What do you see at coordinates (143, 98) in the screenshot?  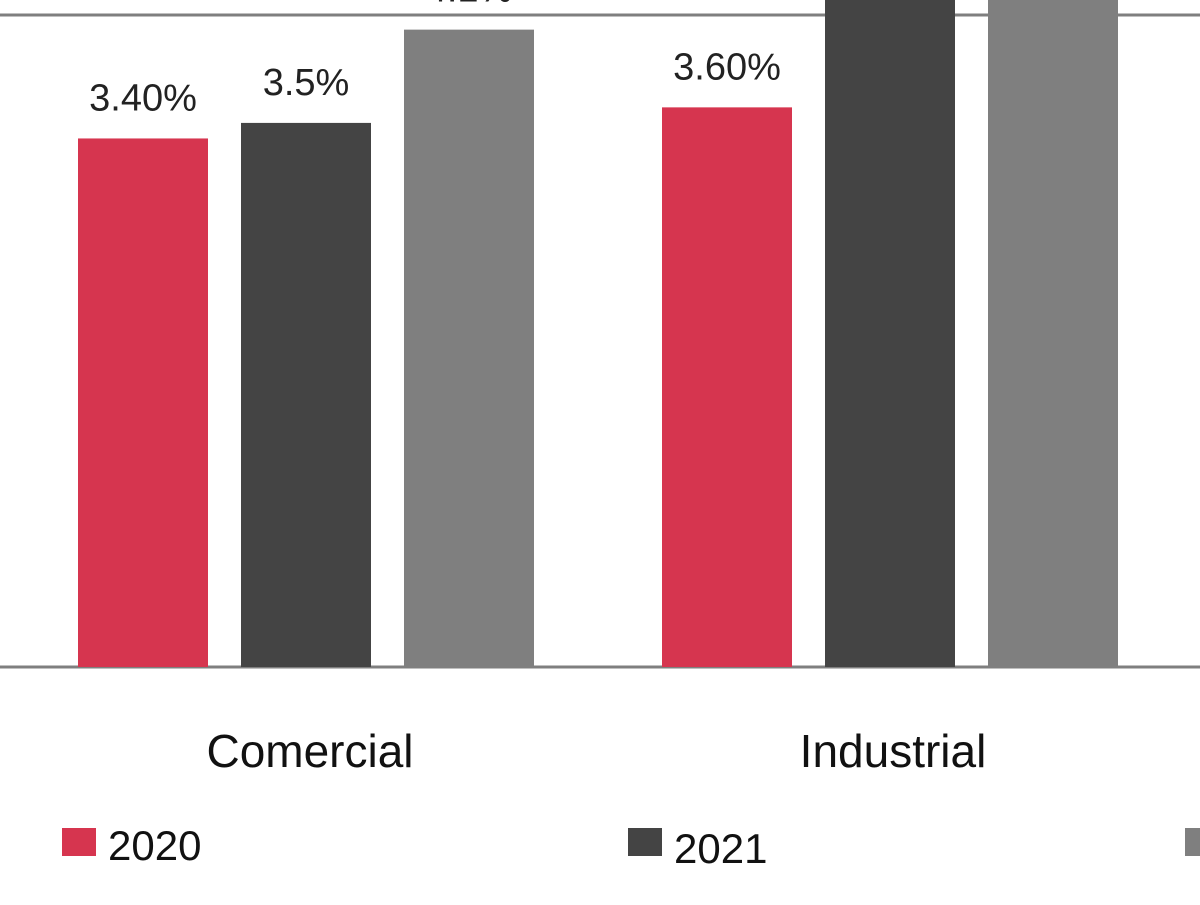 I see `data-label-comercial-series-1: 3.40%` at bounding box center [143, 98].